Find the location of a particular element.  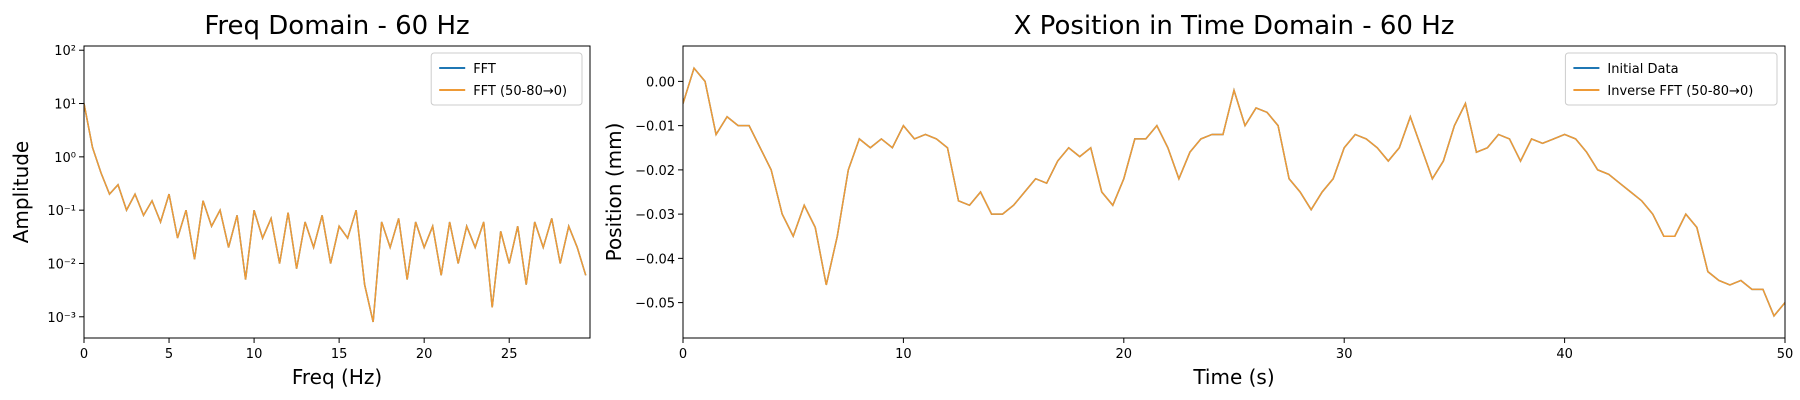

x-tick-label: 50 is located at coordinates (1785, 354).